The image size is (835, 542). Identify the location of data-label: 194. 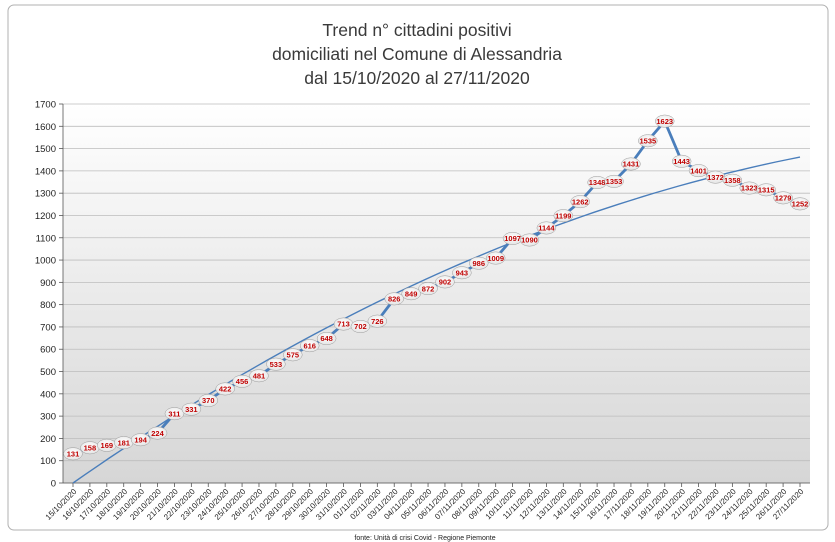
(140, 440).